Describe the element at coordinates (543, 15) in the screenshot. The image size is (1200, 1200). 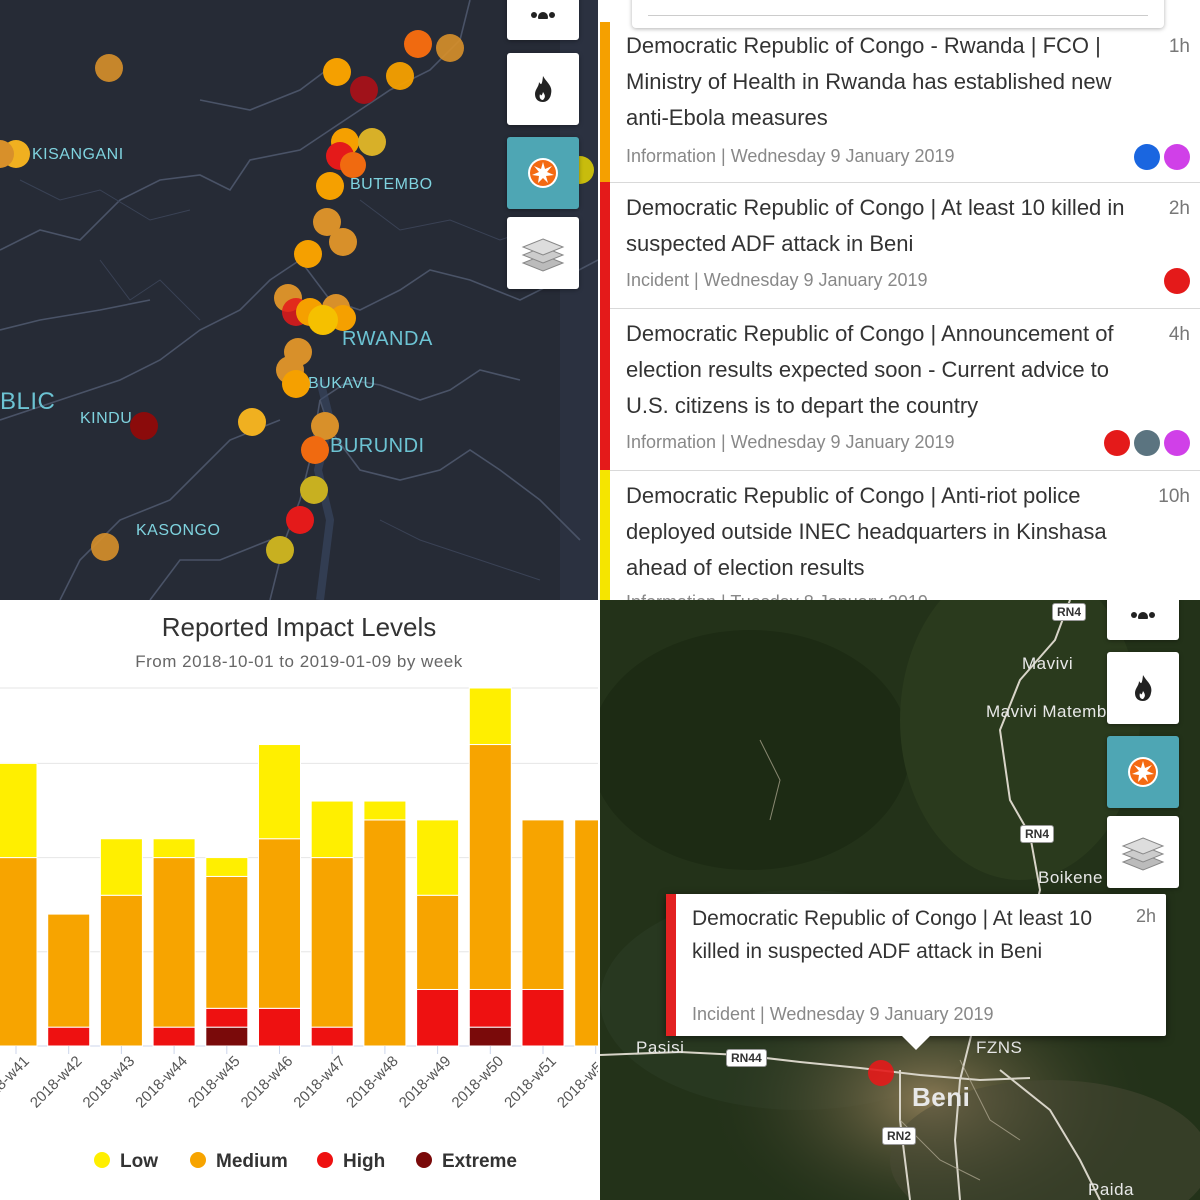
I see `people-icon` at that location.